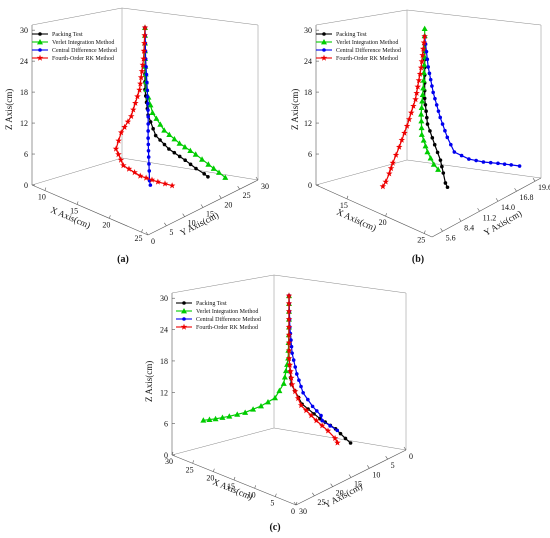 The height and width of the screenshot is (538, 550). What do you see at coordinates (486, 207) in the screenshot?
I see `panel-b-y-axis` at bounding box center [486, 207].